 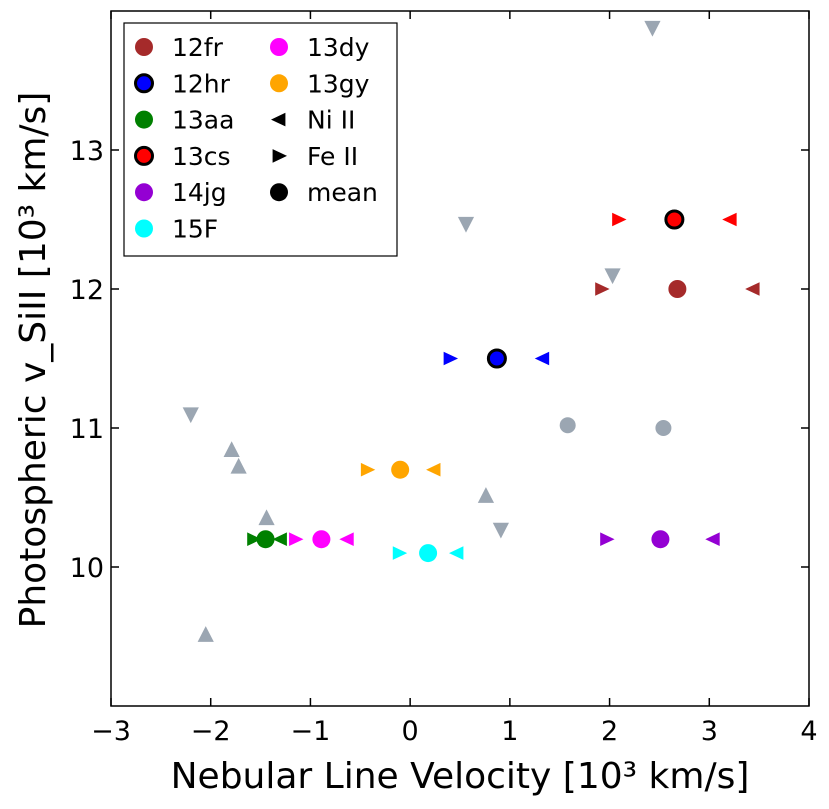 What do you see at coordinates (278, 119) in the screenshot?
I see `legend-entry-ni-ii-marker` at bounding box center [278, 119].